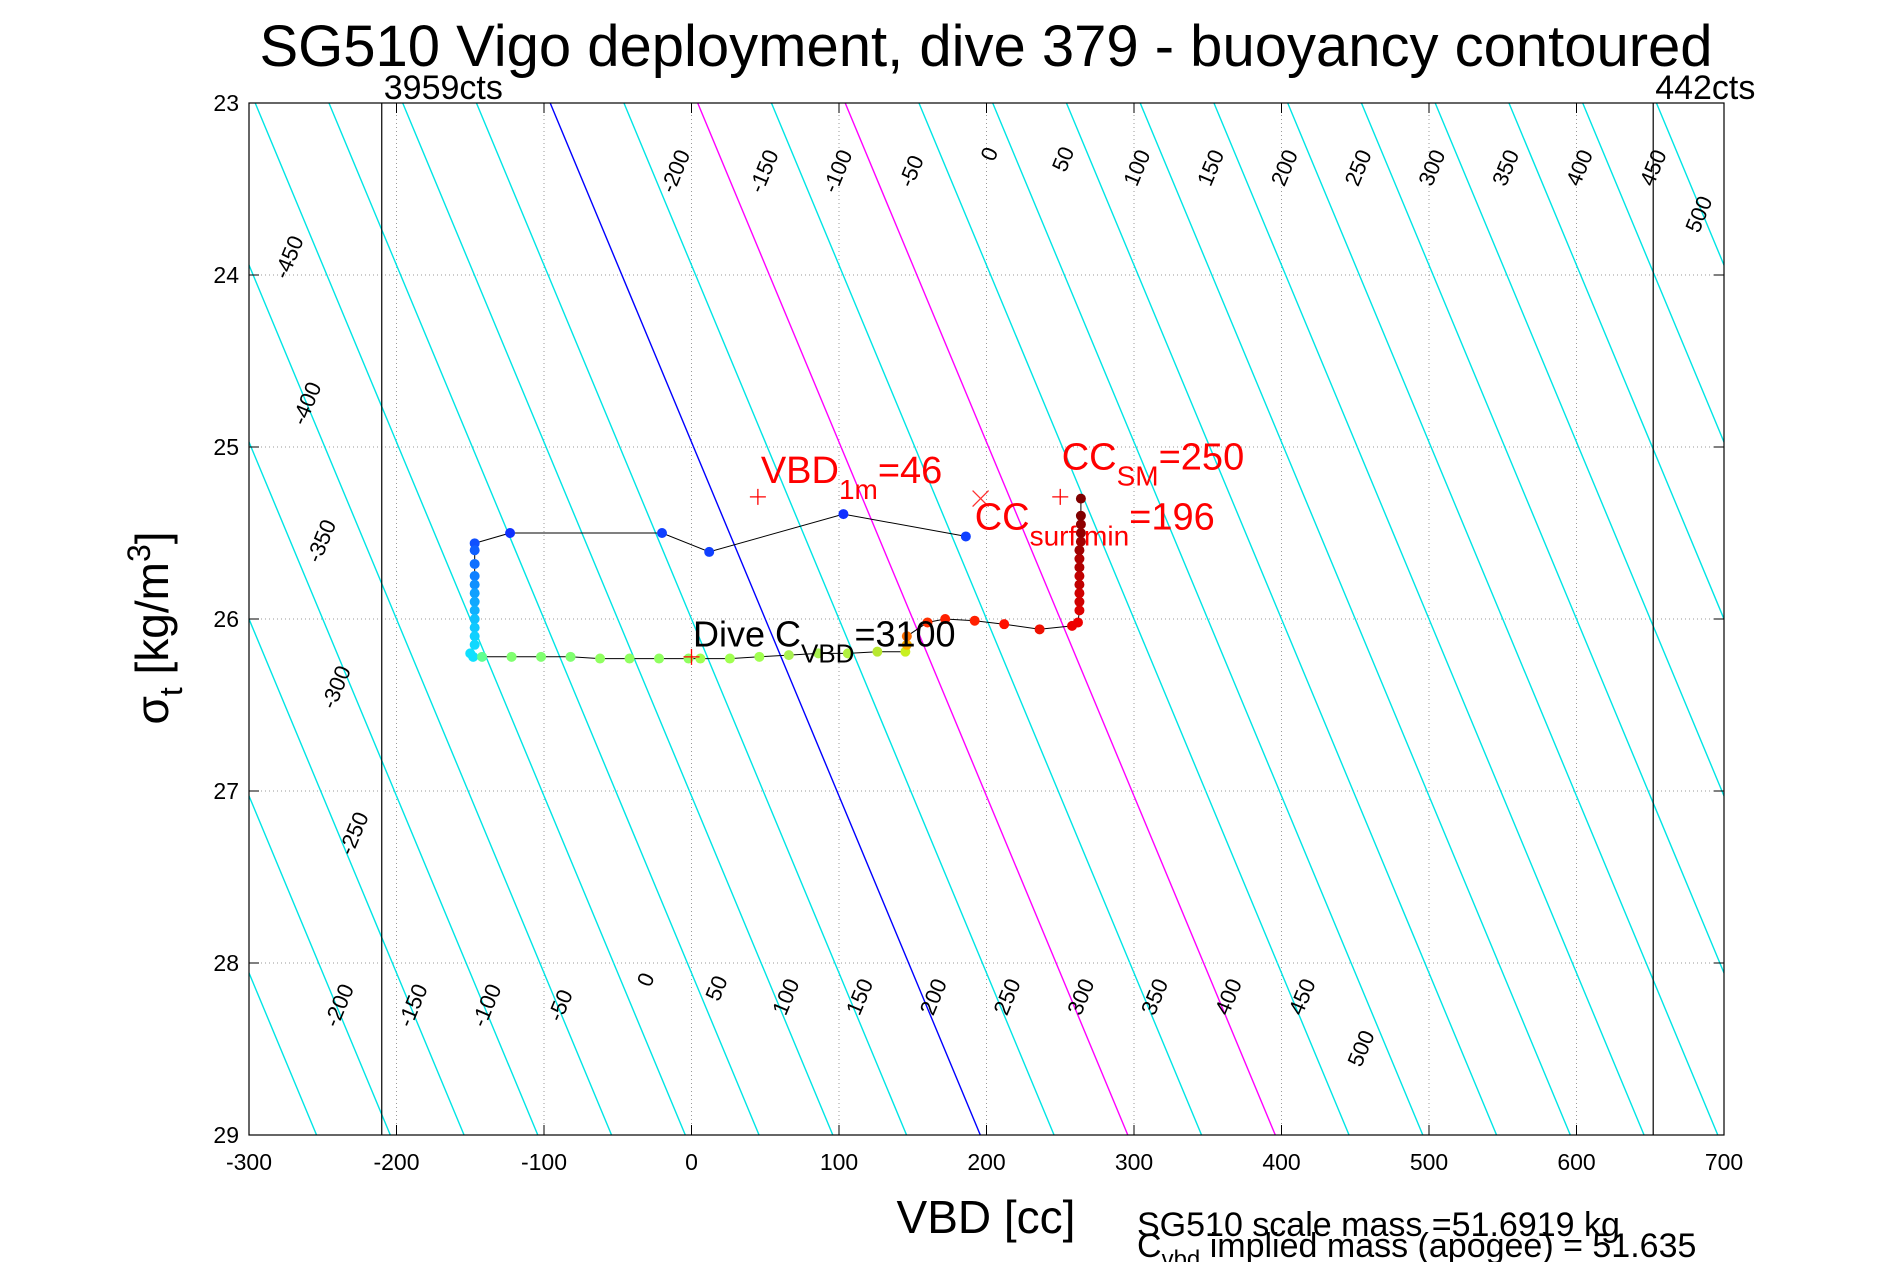 The height and width of the screenshot is (1262, 1891). What do you see at coordinates (1378, 1225) in the screenshot?
I see `footer-scale-mass: SG510 scale mass =51.6919 kg` at bounding box center [1378, 1225].